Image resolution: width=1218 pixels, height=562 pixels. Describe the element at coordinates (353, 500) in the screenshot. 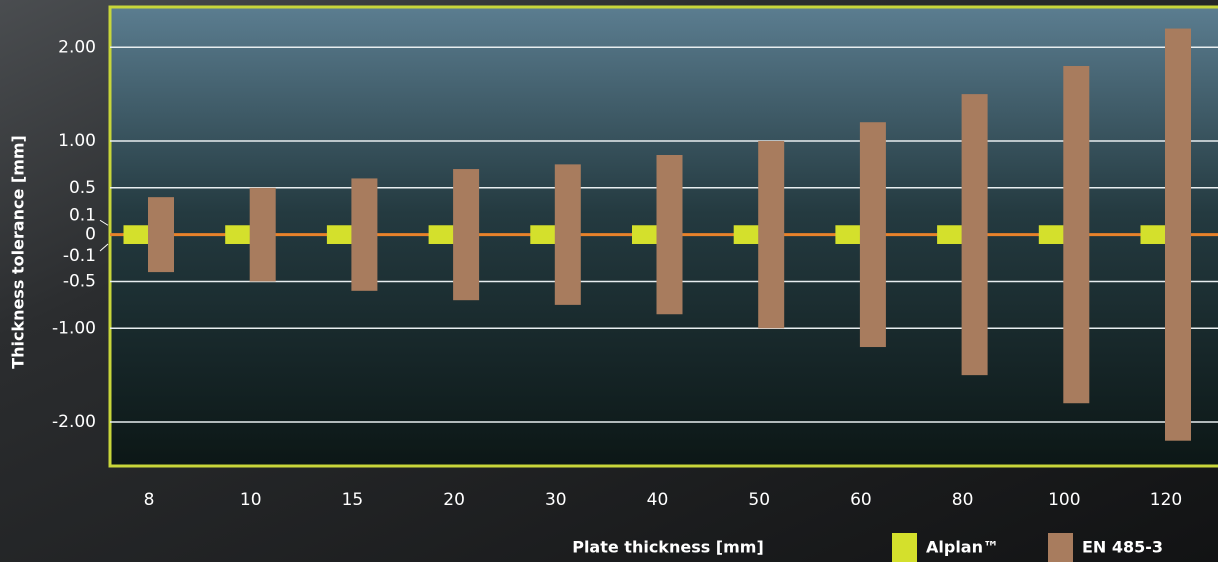

I see `x-tick-label: 15` at that location.